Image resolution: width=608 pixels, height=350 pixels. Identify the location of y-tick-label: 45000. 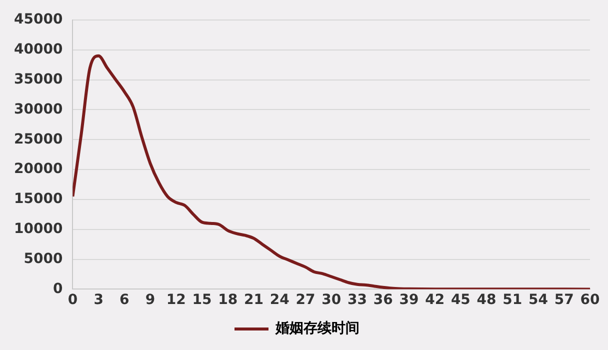
(38, 20).